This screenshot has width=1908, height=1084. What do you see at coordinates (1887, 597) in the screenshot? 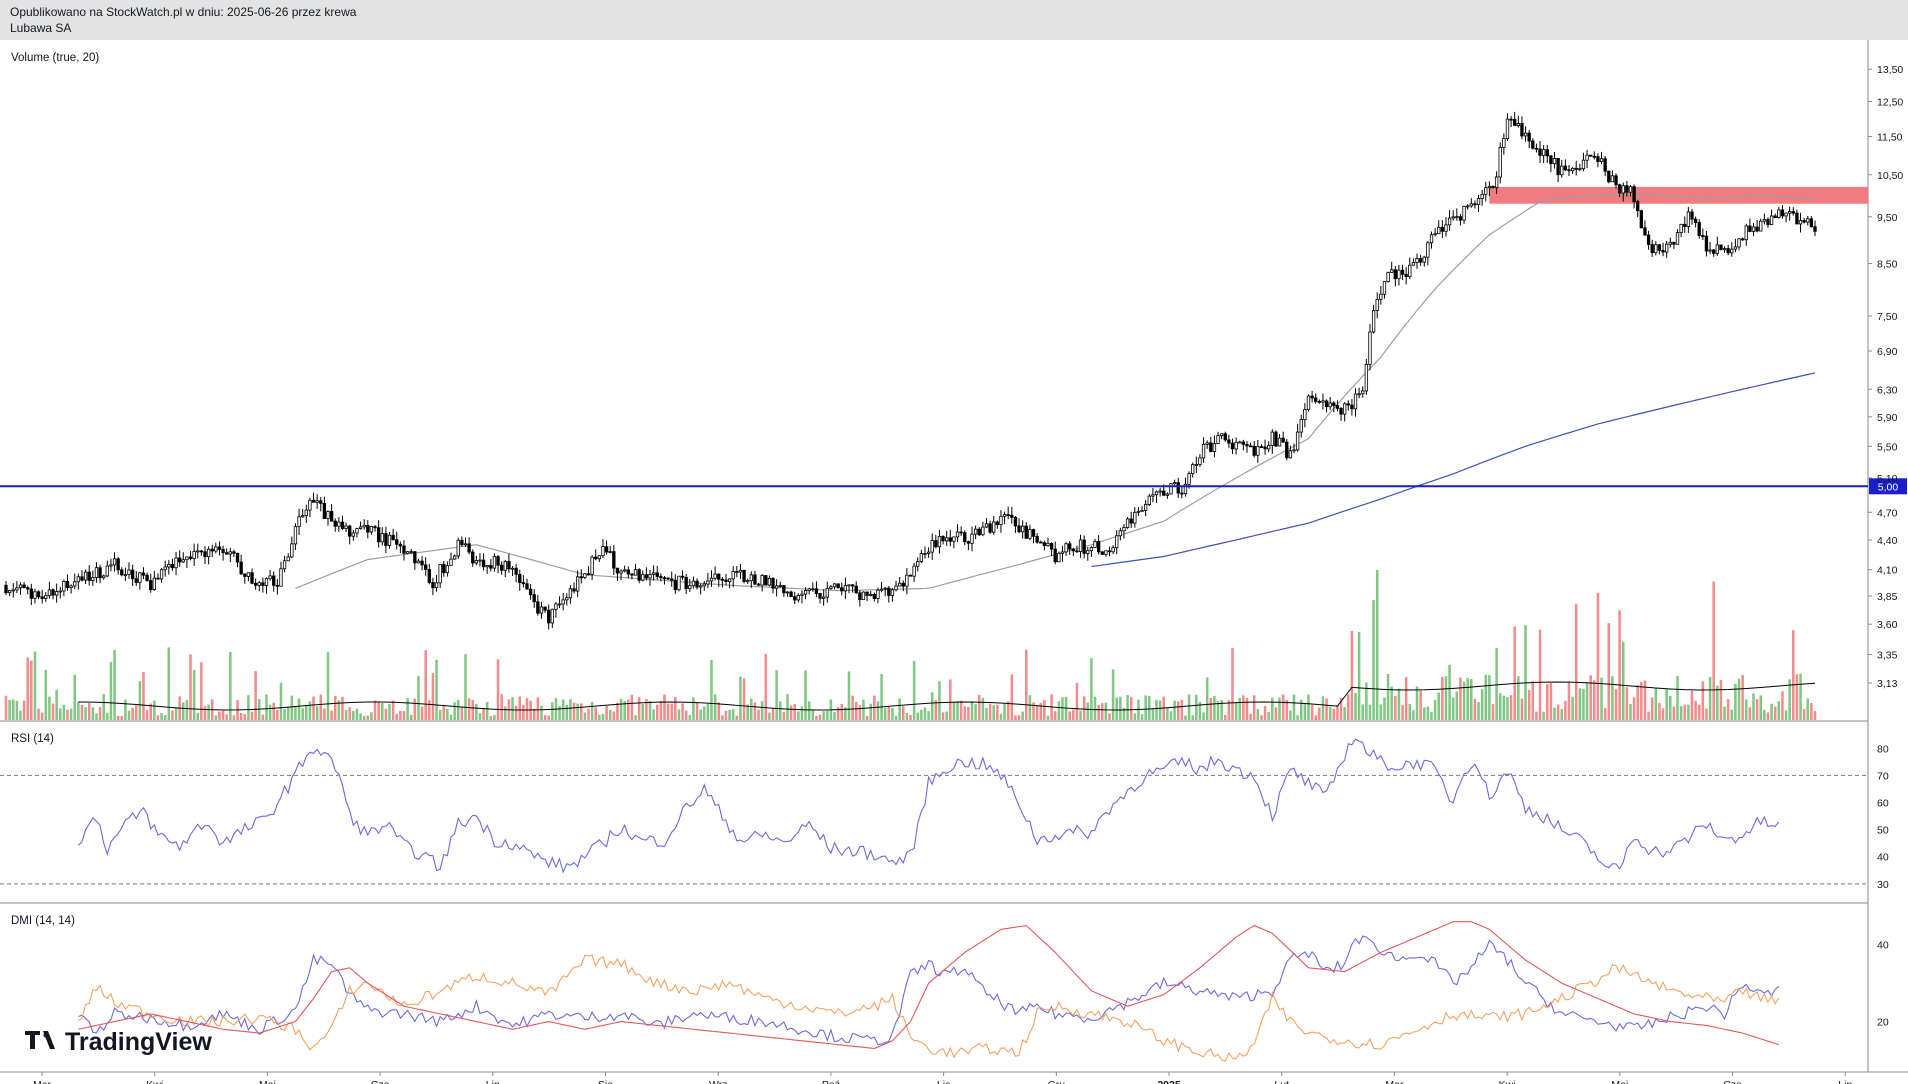
I see `price-tick-label: 3,85` at bounding box center [1887, 597].